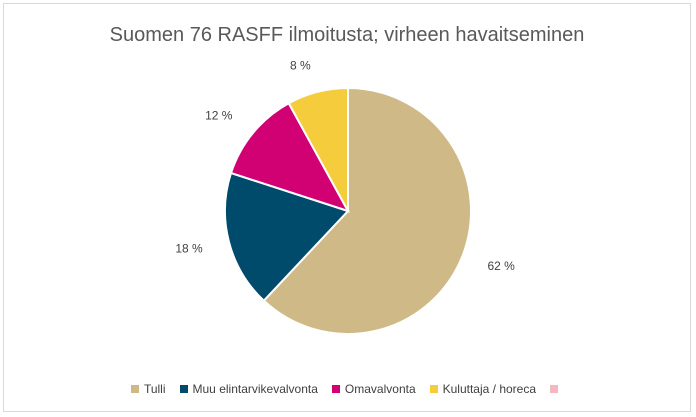  What do you see at coordinates (219, 115) in the screenshot?
I see `data-label-2: 12 %` at bounding box center [219, 115].